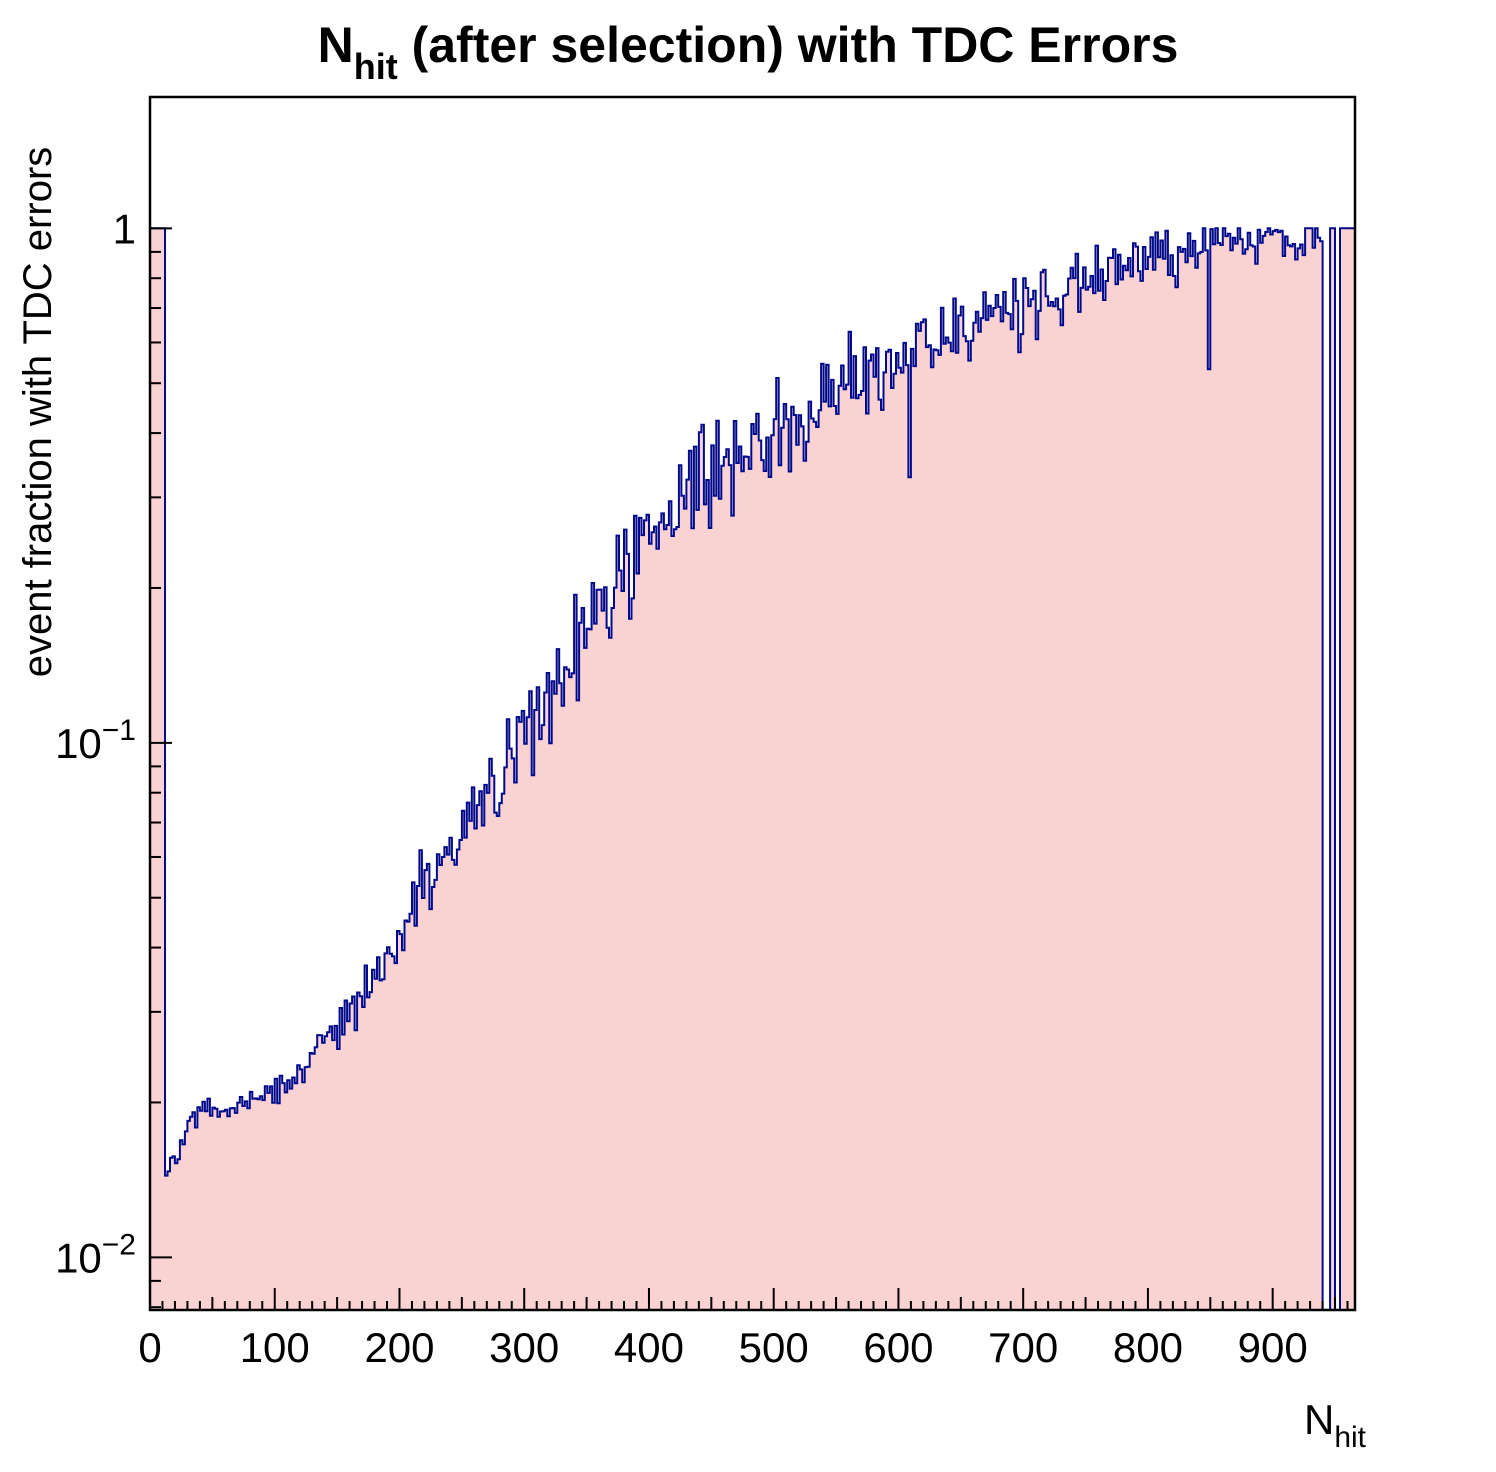  I want to click on x-tick-label: 700, so click(1023, 1347).